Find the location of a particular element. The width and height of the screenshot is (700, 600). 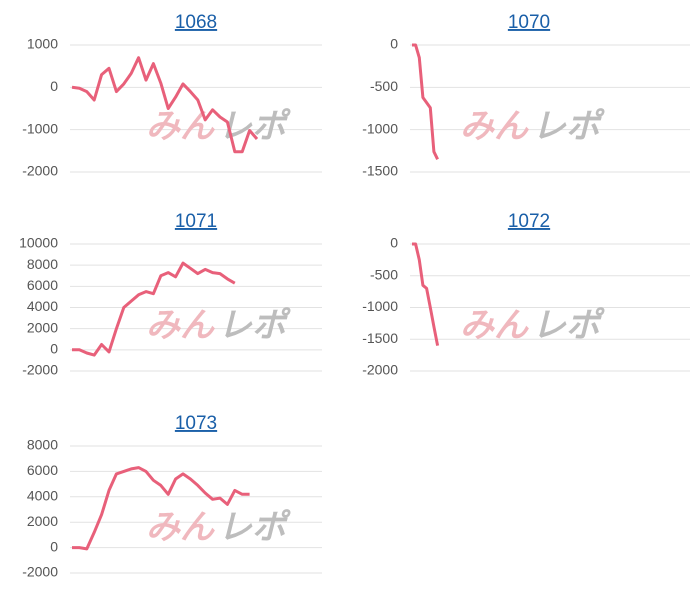

y-tick-label: 1000 is located at coordinates (42, 44).